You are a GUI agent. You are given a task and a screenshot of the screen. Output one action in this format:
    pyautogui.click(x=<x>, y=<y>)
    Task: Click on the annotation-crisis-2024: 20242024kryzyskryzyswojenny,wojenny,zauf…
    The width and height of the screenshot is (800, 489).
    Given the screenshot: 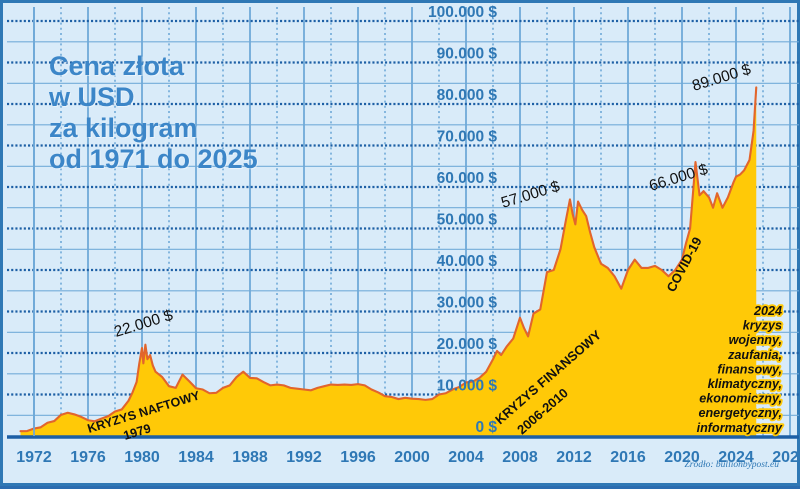 What is the action you would take?
    pyautogui.click(x=740, y=369)
    